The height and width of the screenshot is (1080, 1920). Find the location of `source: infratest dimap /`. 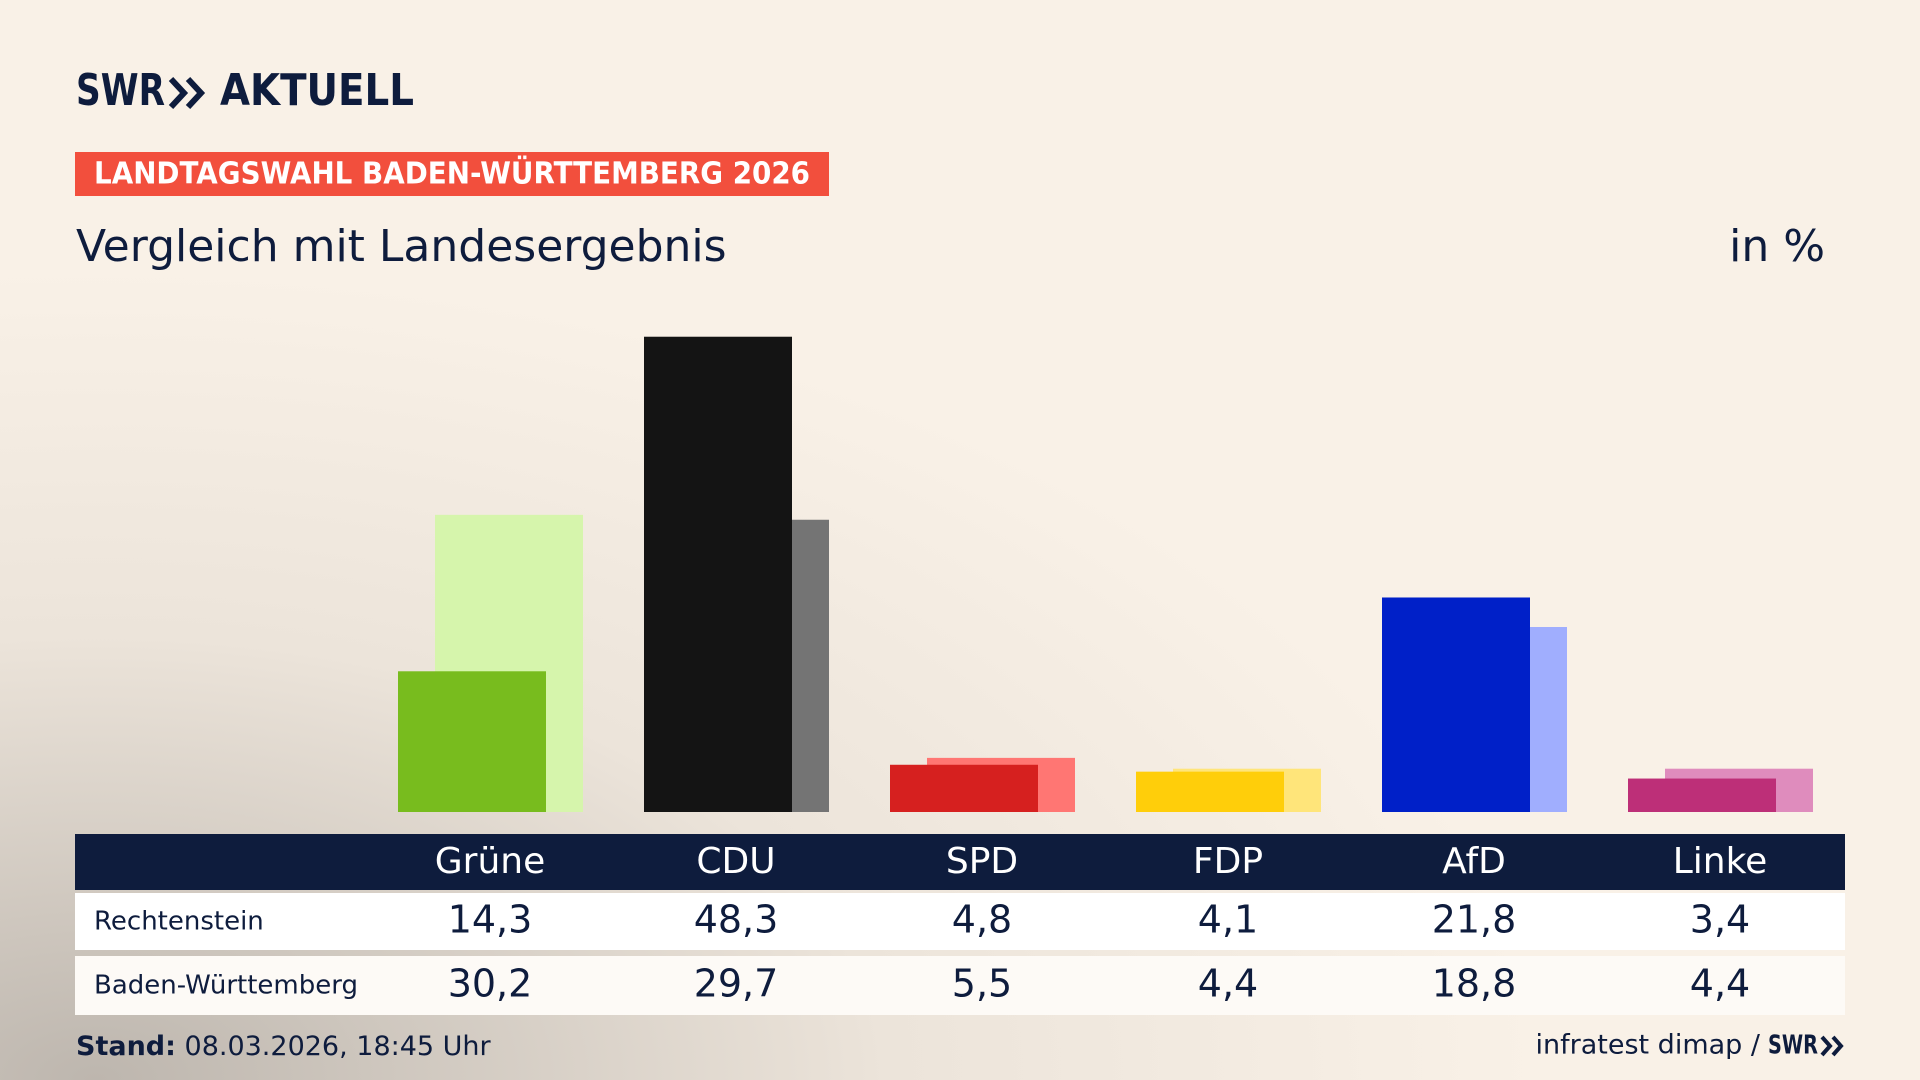

source: infratest dimap / is located at coordinates (1647, 1045).